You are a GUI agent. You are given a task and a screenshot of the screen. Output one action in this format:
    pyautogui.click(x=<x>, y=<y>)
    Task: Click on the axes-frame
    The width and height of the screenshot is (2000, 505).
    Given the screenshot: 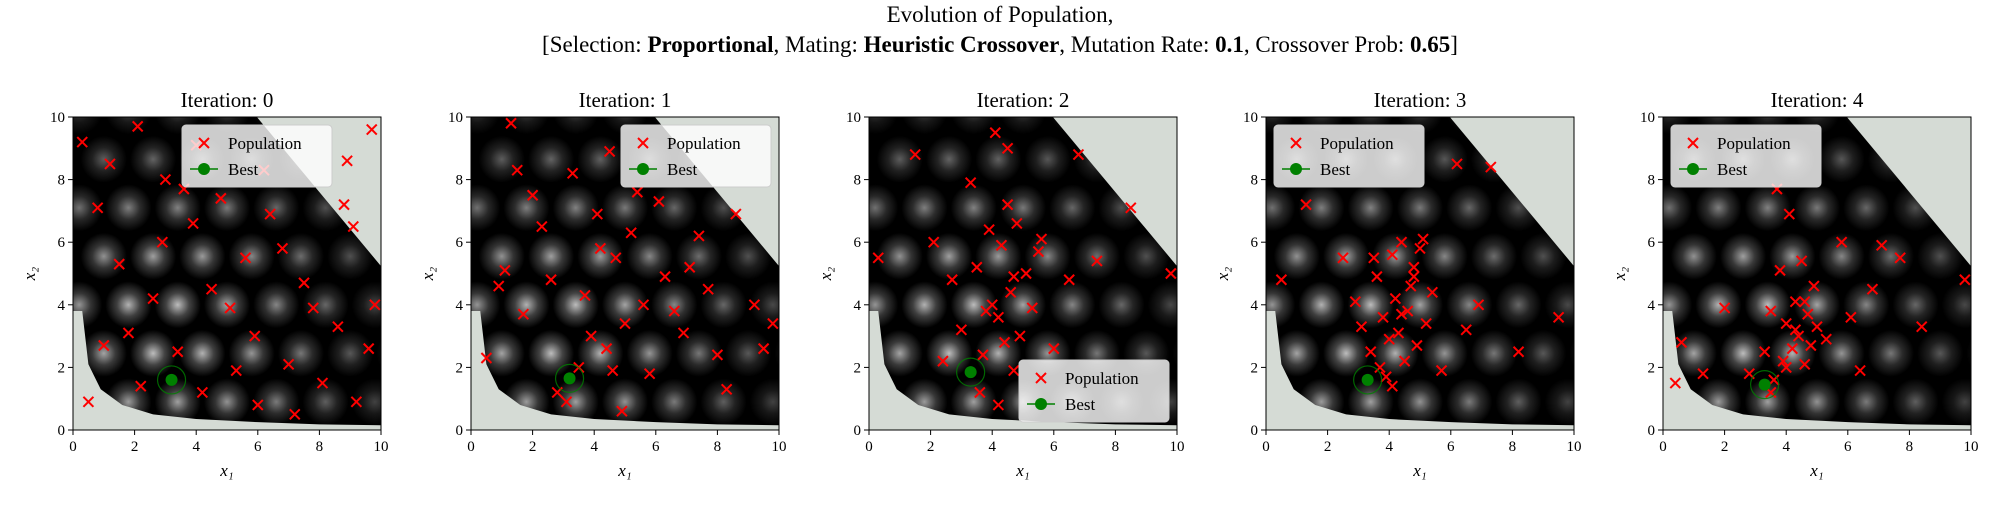 What is the action you would take?
    pyautogui.click(x=227, y=273)
    